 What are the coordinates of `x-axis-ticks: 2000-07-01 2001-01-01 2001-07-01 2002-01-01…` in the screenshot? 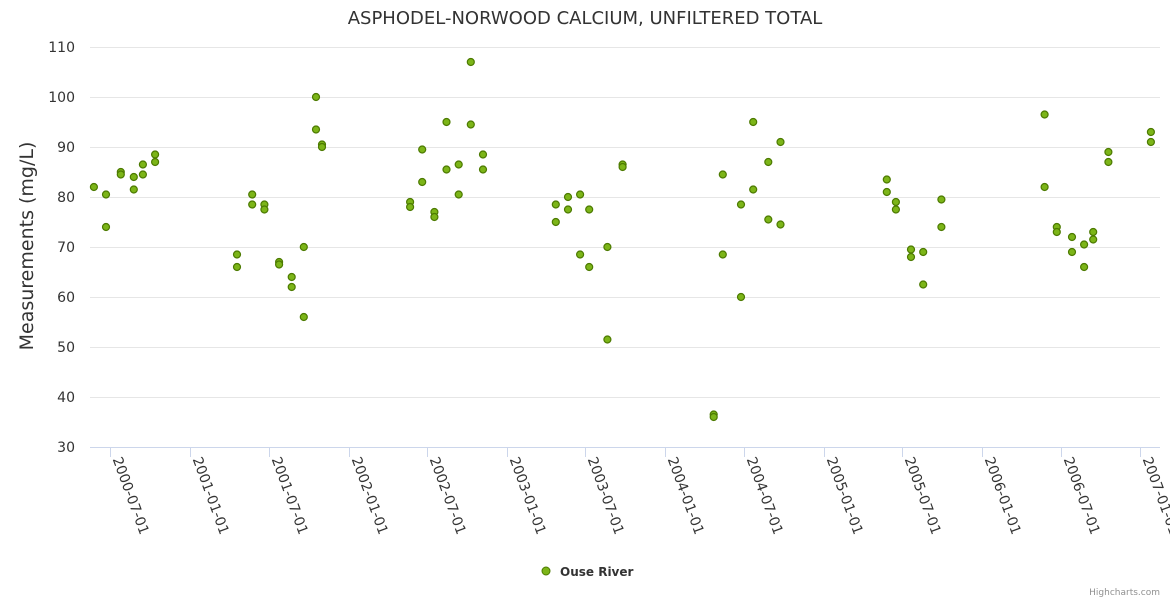 It's located at (639, 492).